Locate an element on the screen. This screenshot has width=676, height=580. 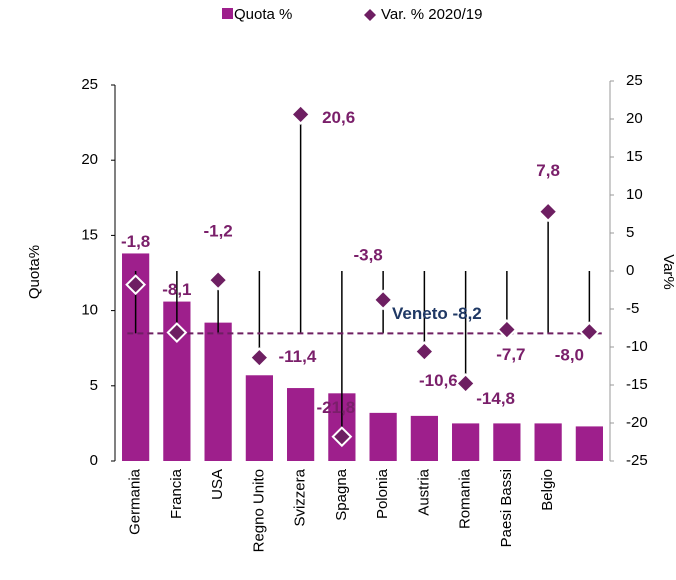
x-tick-label: Svizzera is located at coordinates (300, 497).